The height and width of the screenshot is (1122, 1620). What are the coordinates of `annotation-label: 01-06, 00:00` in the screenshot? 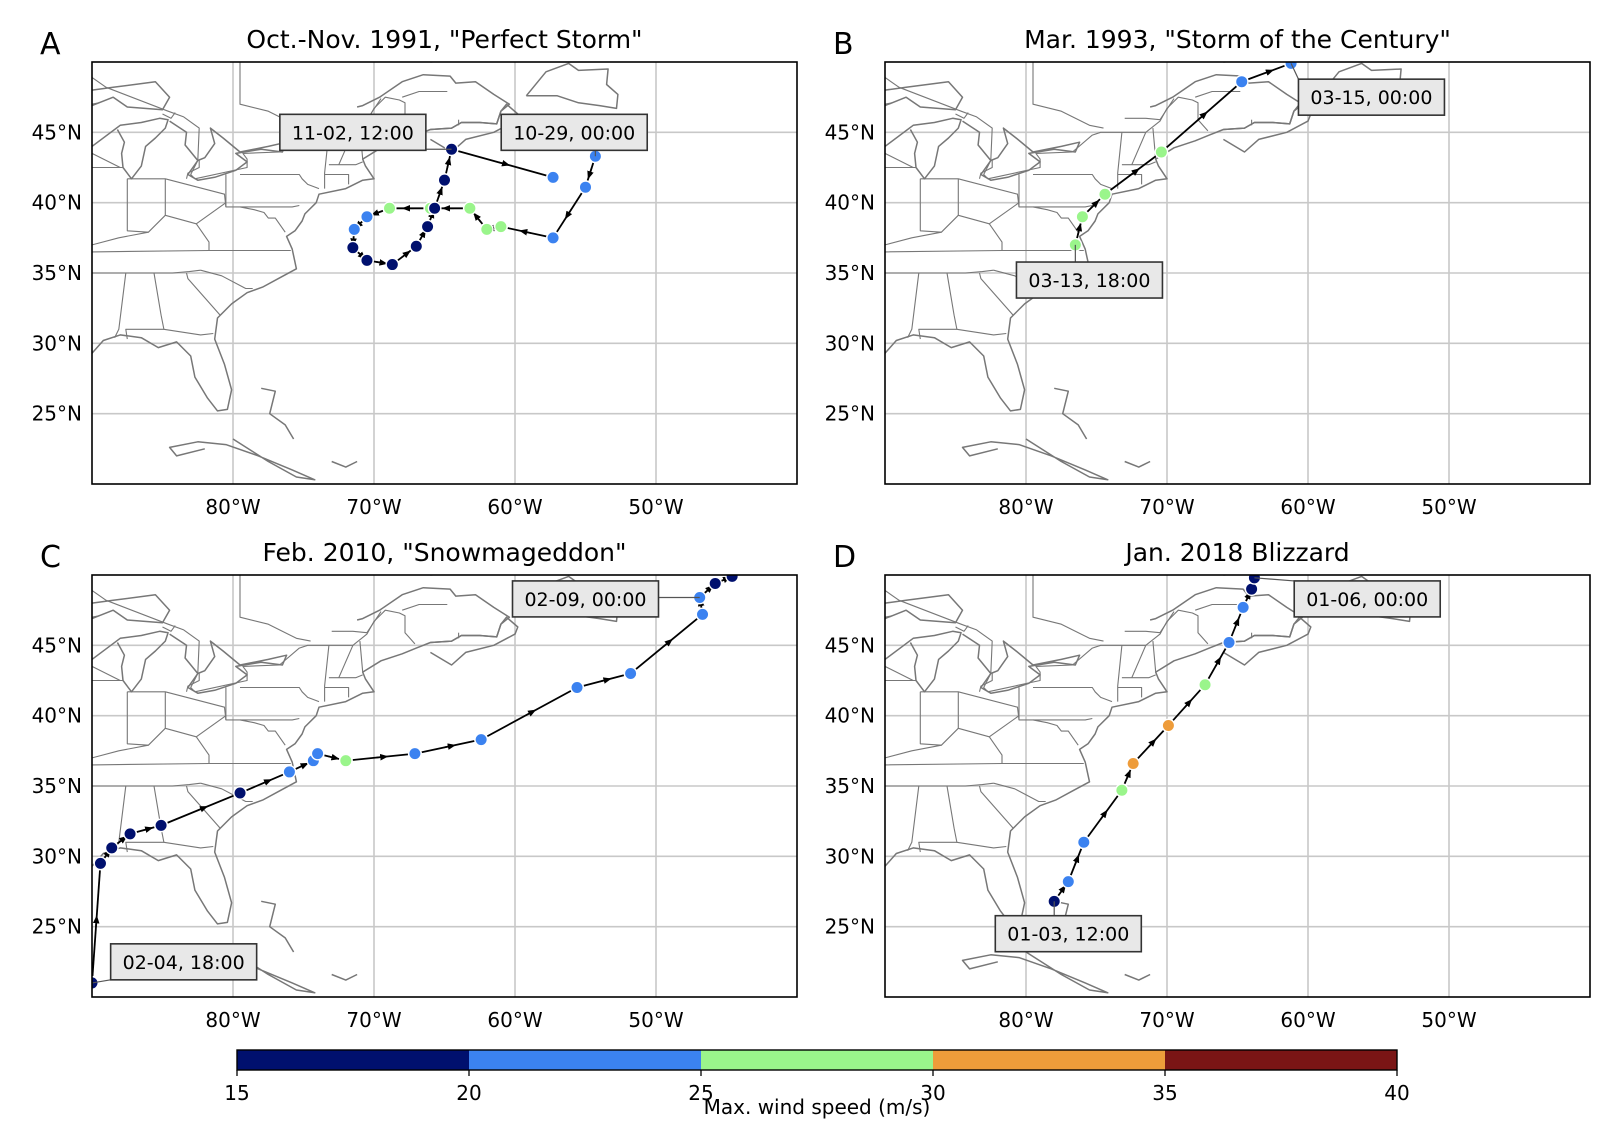 It's located at (1367, 600).